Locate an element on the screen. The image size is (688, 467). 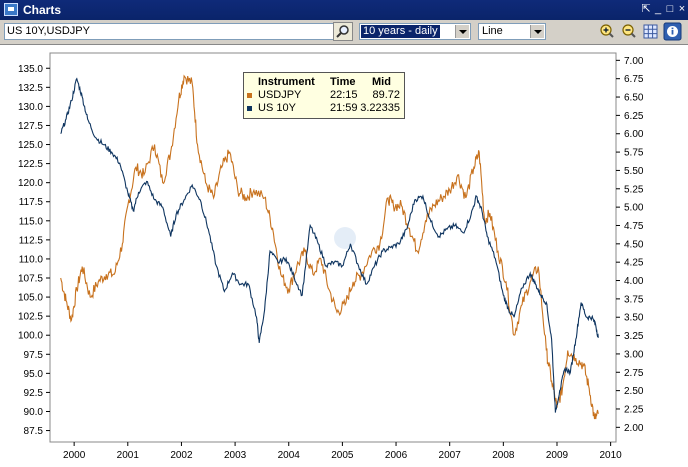
left-tick-label: 122.5 is located at coordinates (30, 164).